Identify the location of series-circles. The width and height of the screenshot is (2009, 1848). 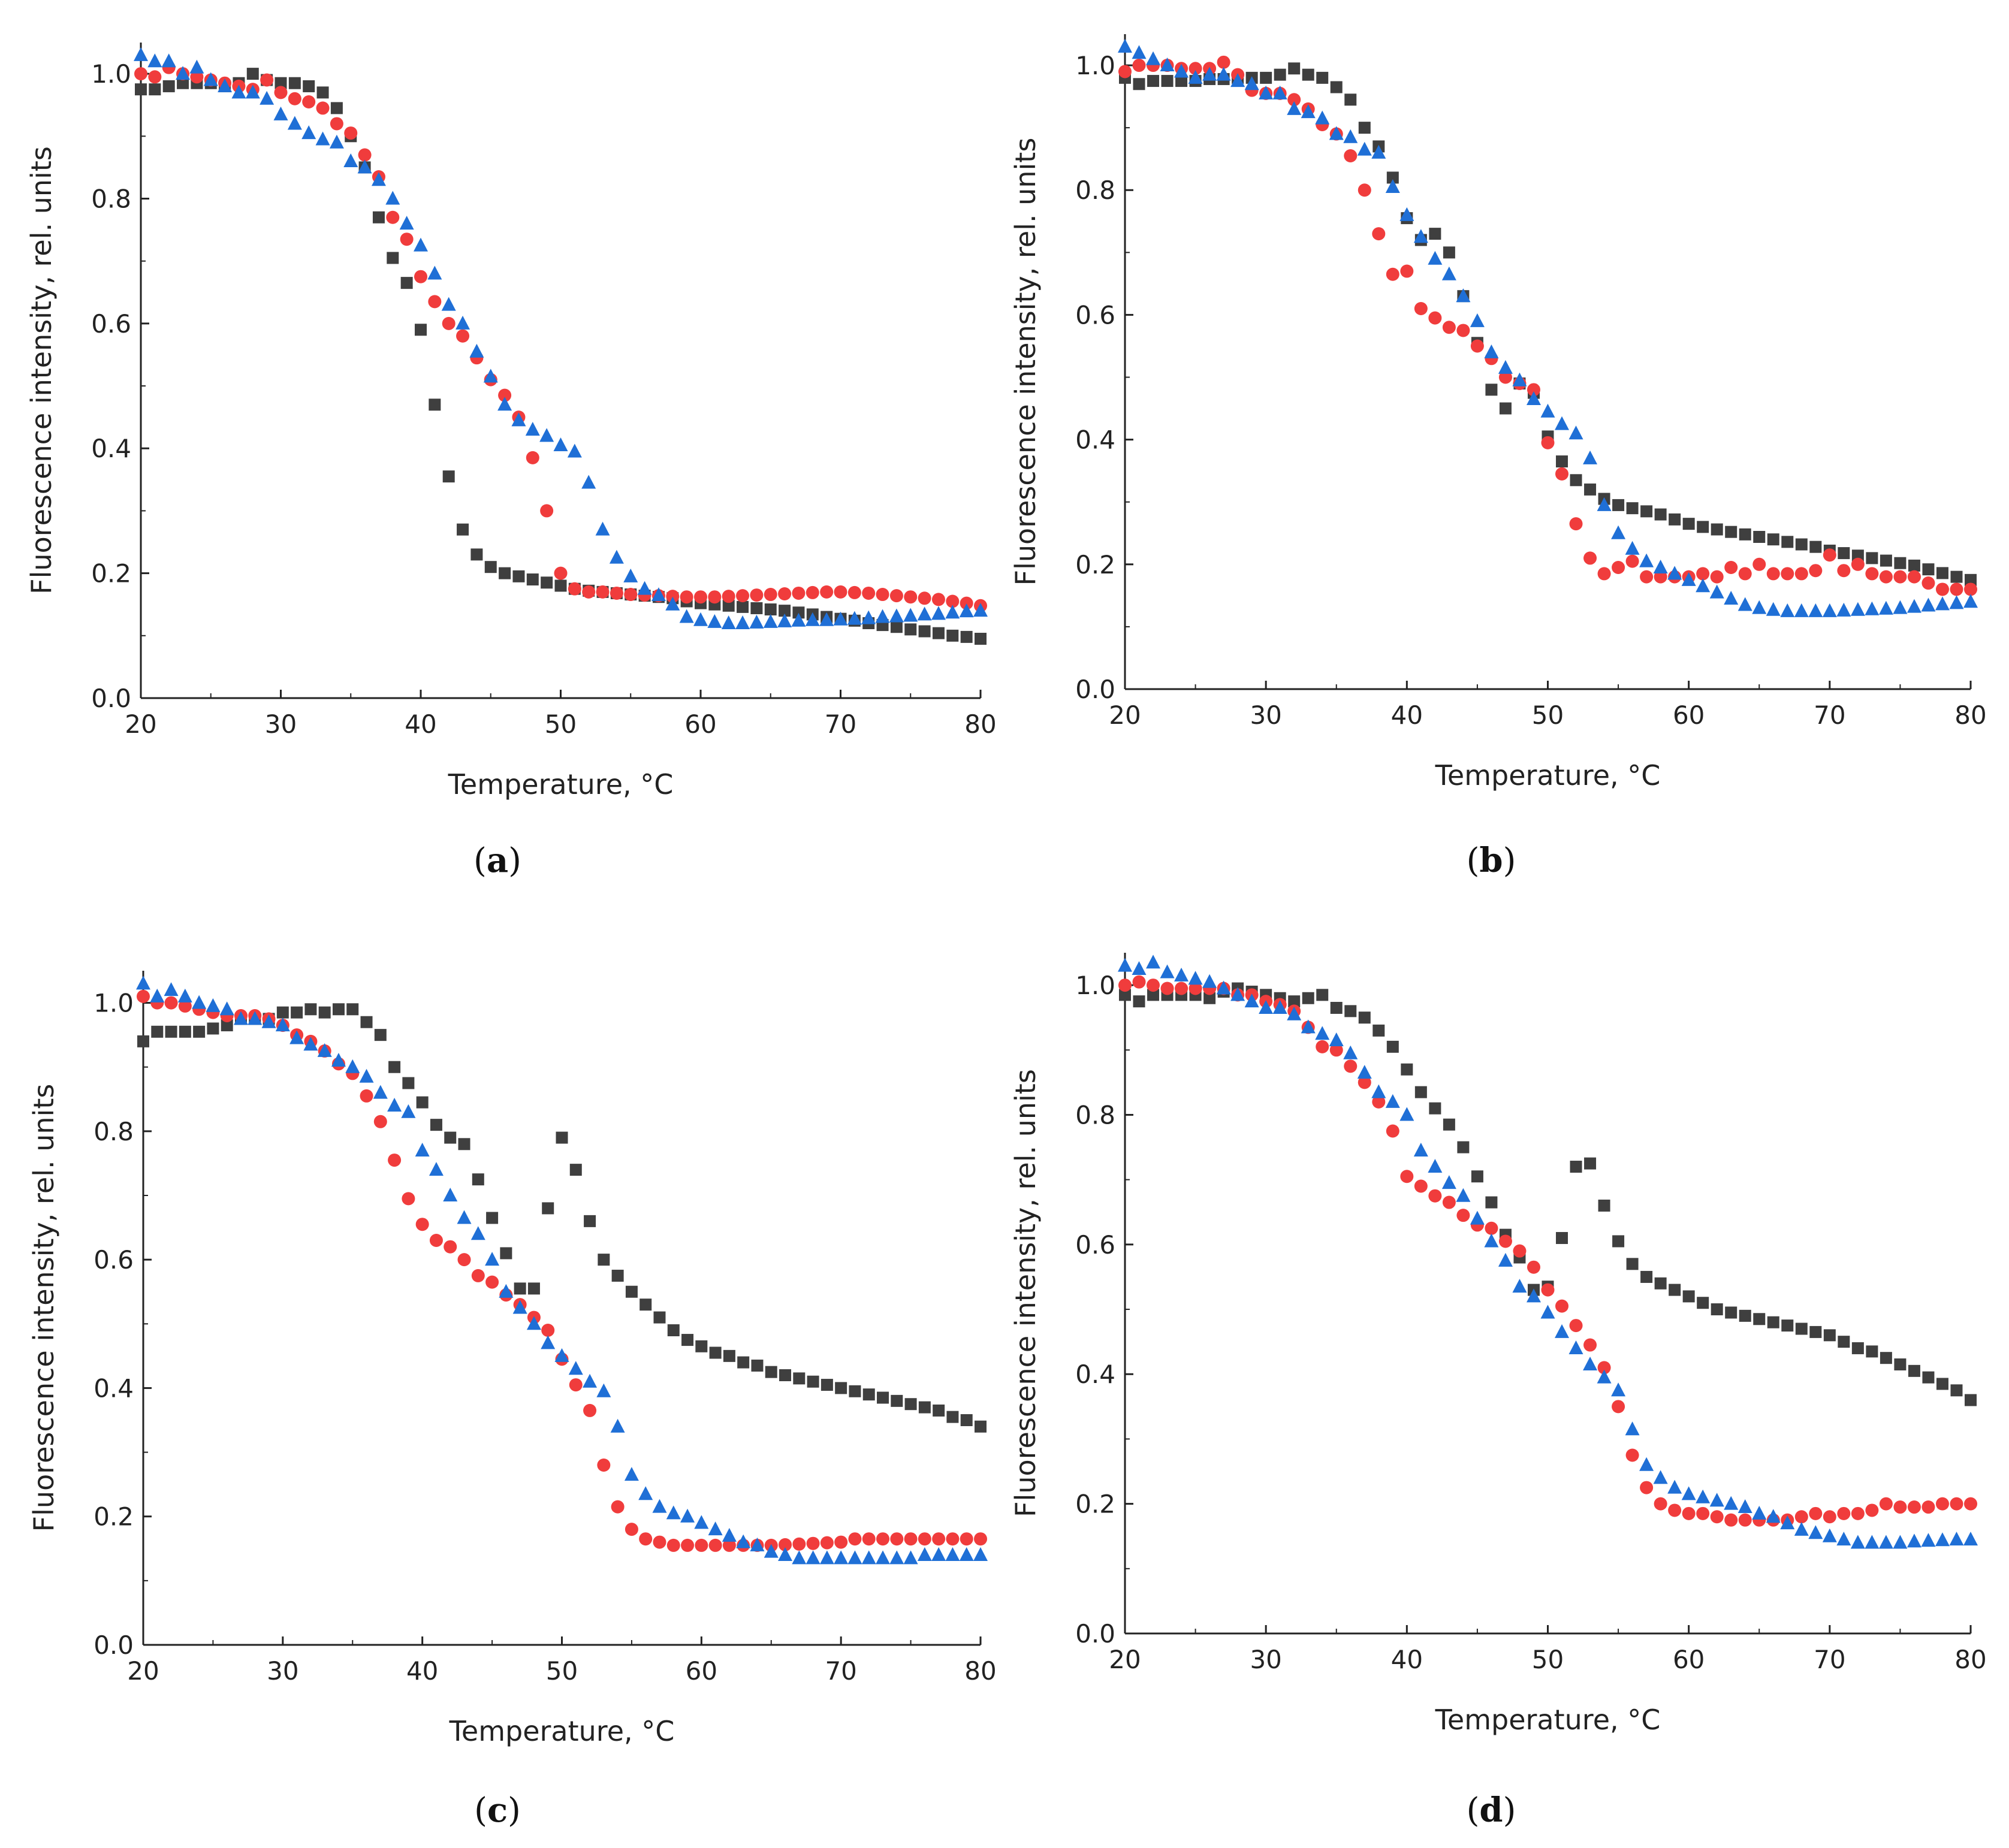
(1547, 1251).